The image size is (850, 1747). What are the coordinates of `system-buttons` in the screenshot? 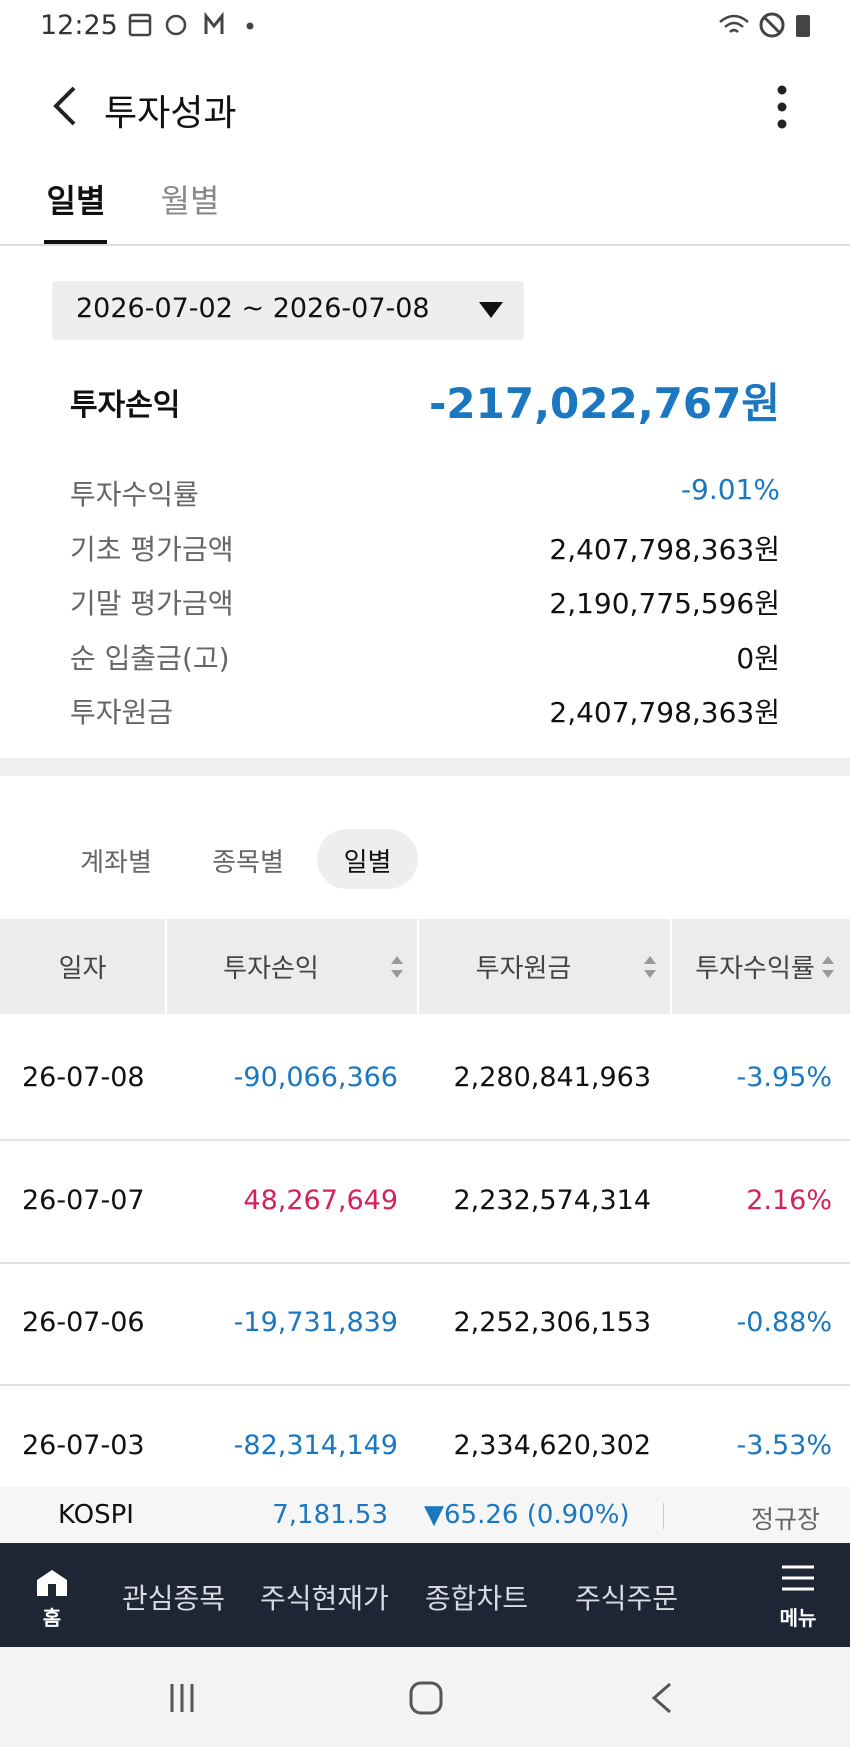 It's located at (420, 1698).